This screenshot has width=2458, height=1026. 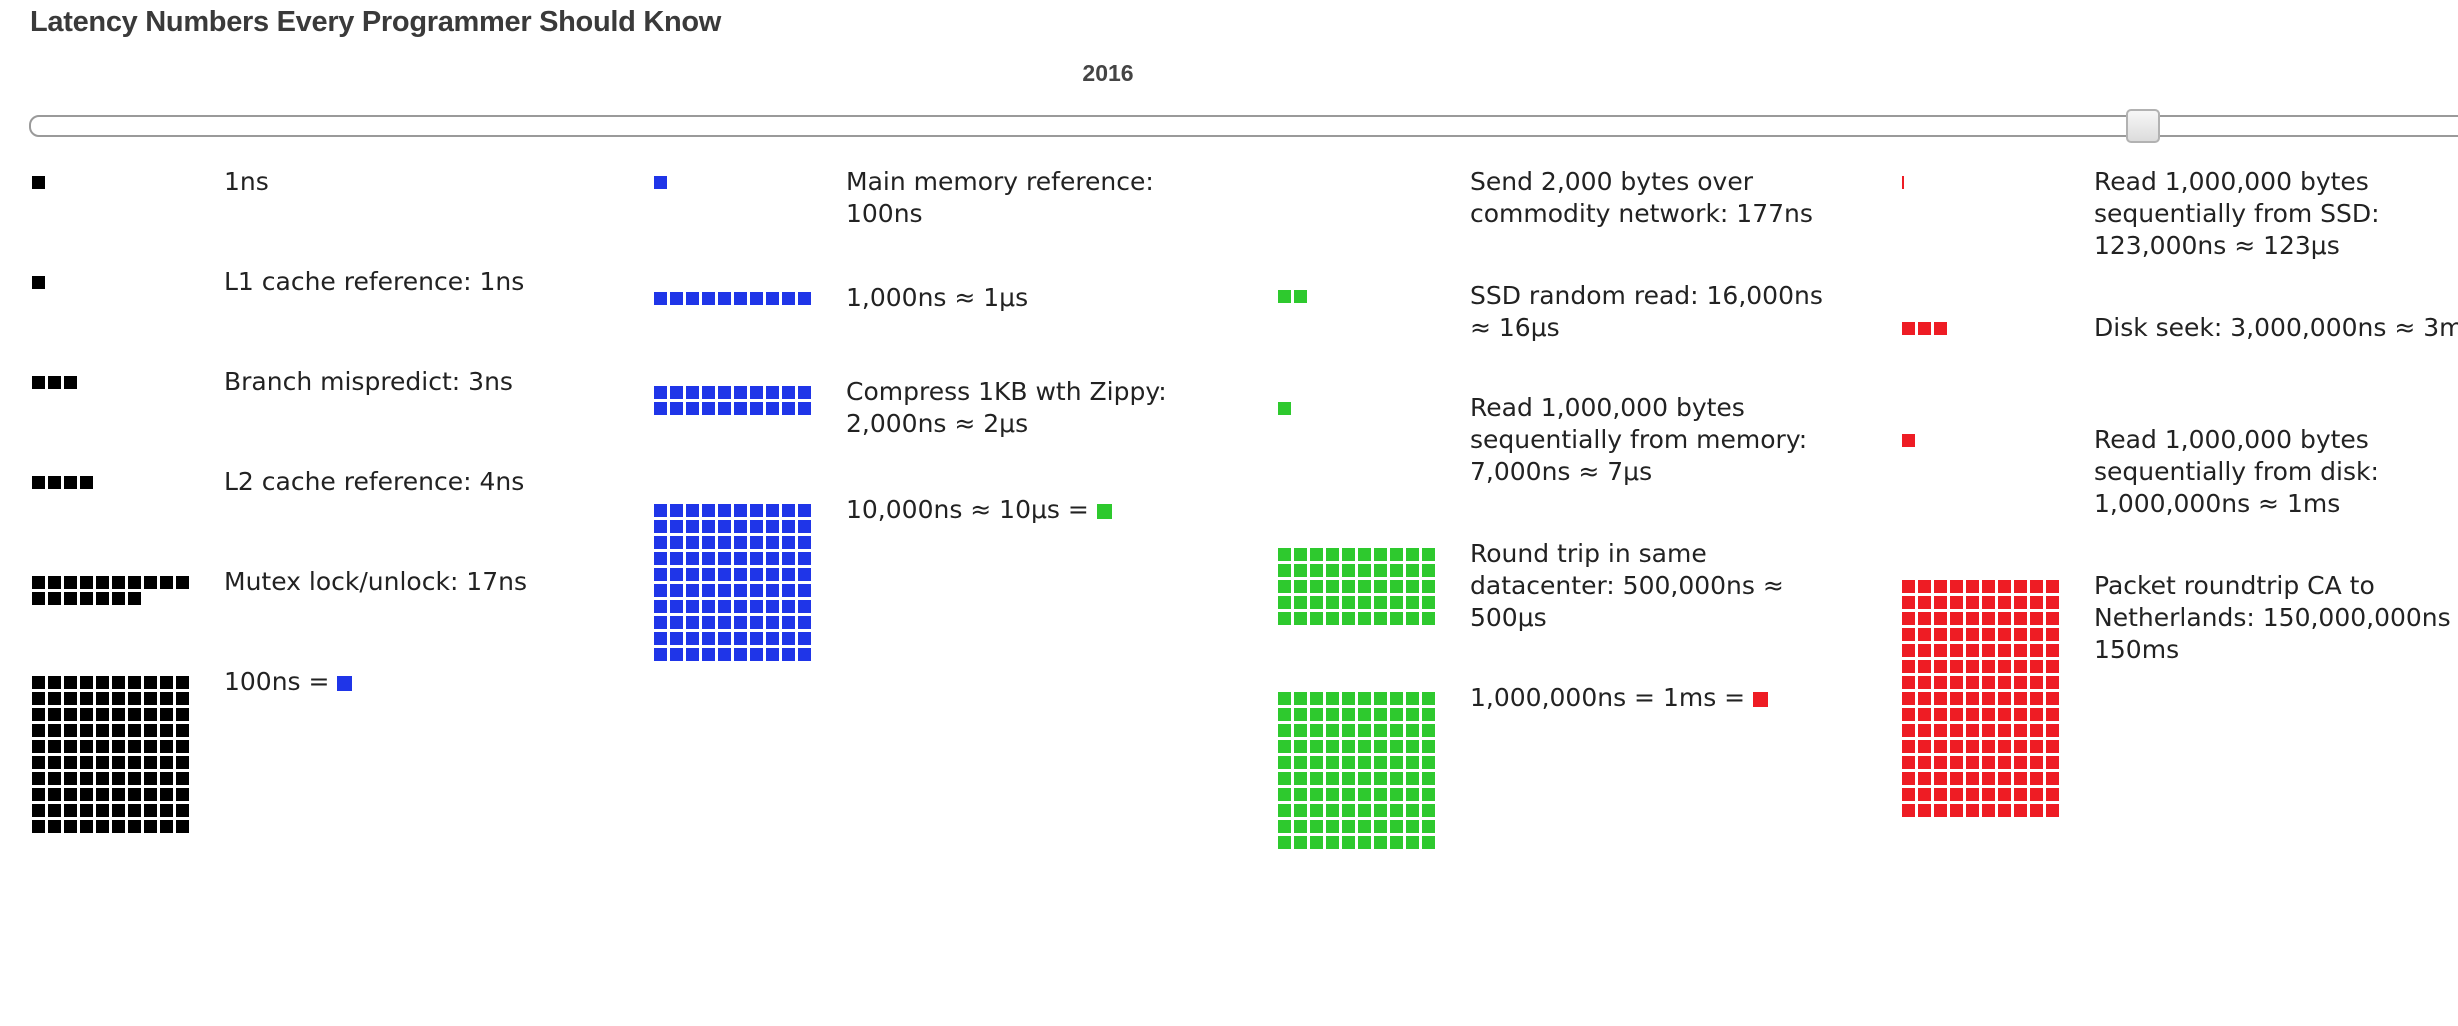 I want to click on latency-label: Compress 1KB wth Zippy: 2,000ns ≈ 2μs, so click(x=1036, y=408).